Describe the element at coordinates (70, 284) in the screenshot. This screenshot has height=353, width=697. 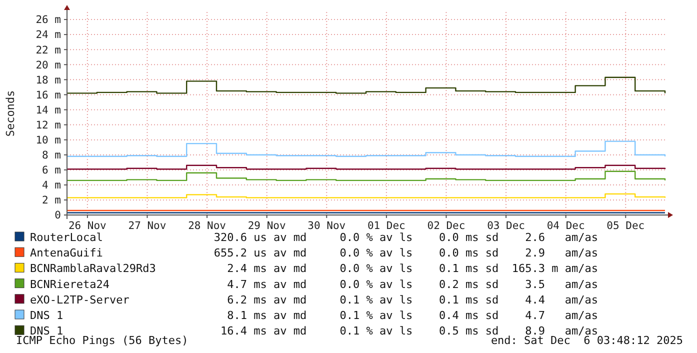
I see `legend-label: BCNRiereta24` at that location.